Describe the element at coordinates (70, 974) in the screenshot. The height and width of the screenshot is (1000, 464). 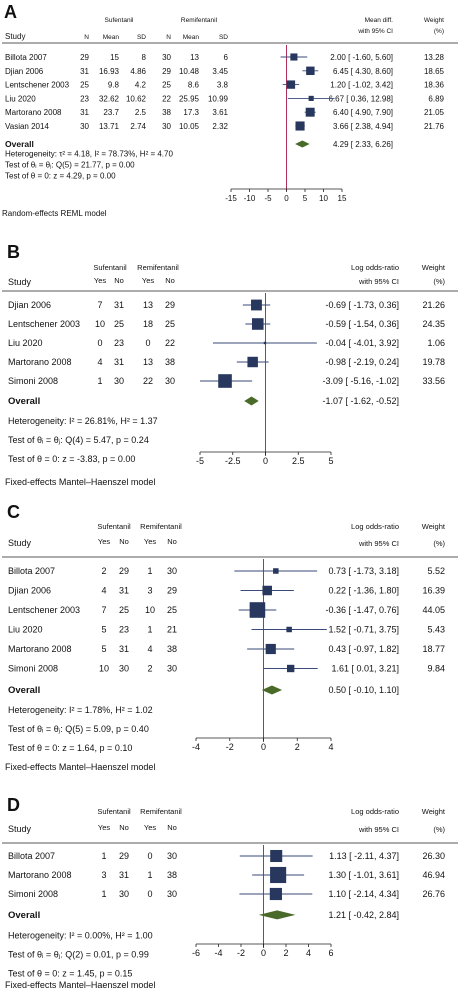
I see `stat-line: Test of θ = 0: z = 1.45, p = 0.15` at that location.